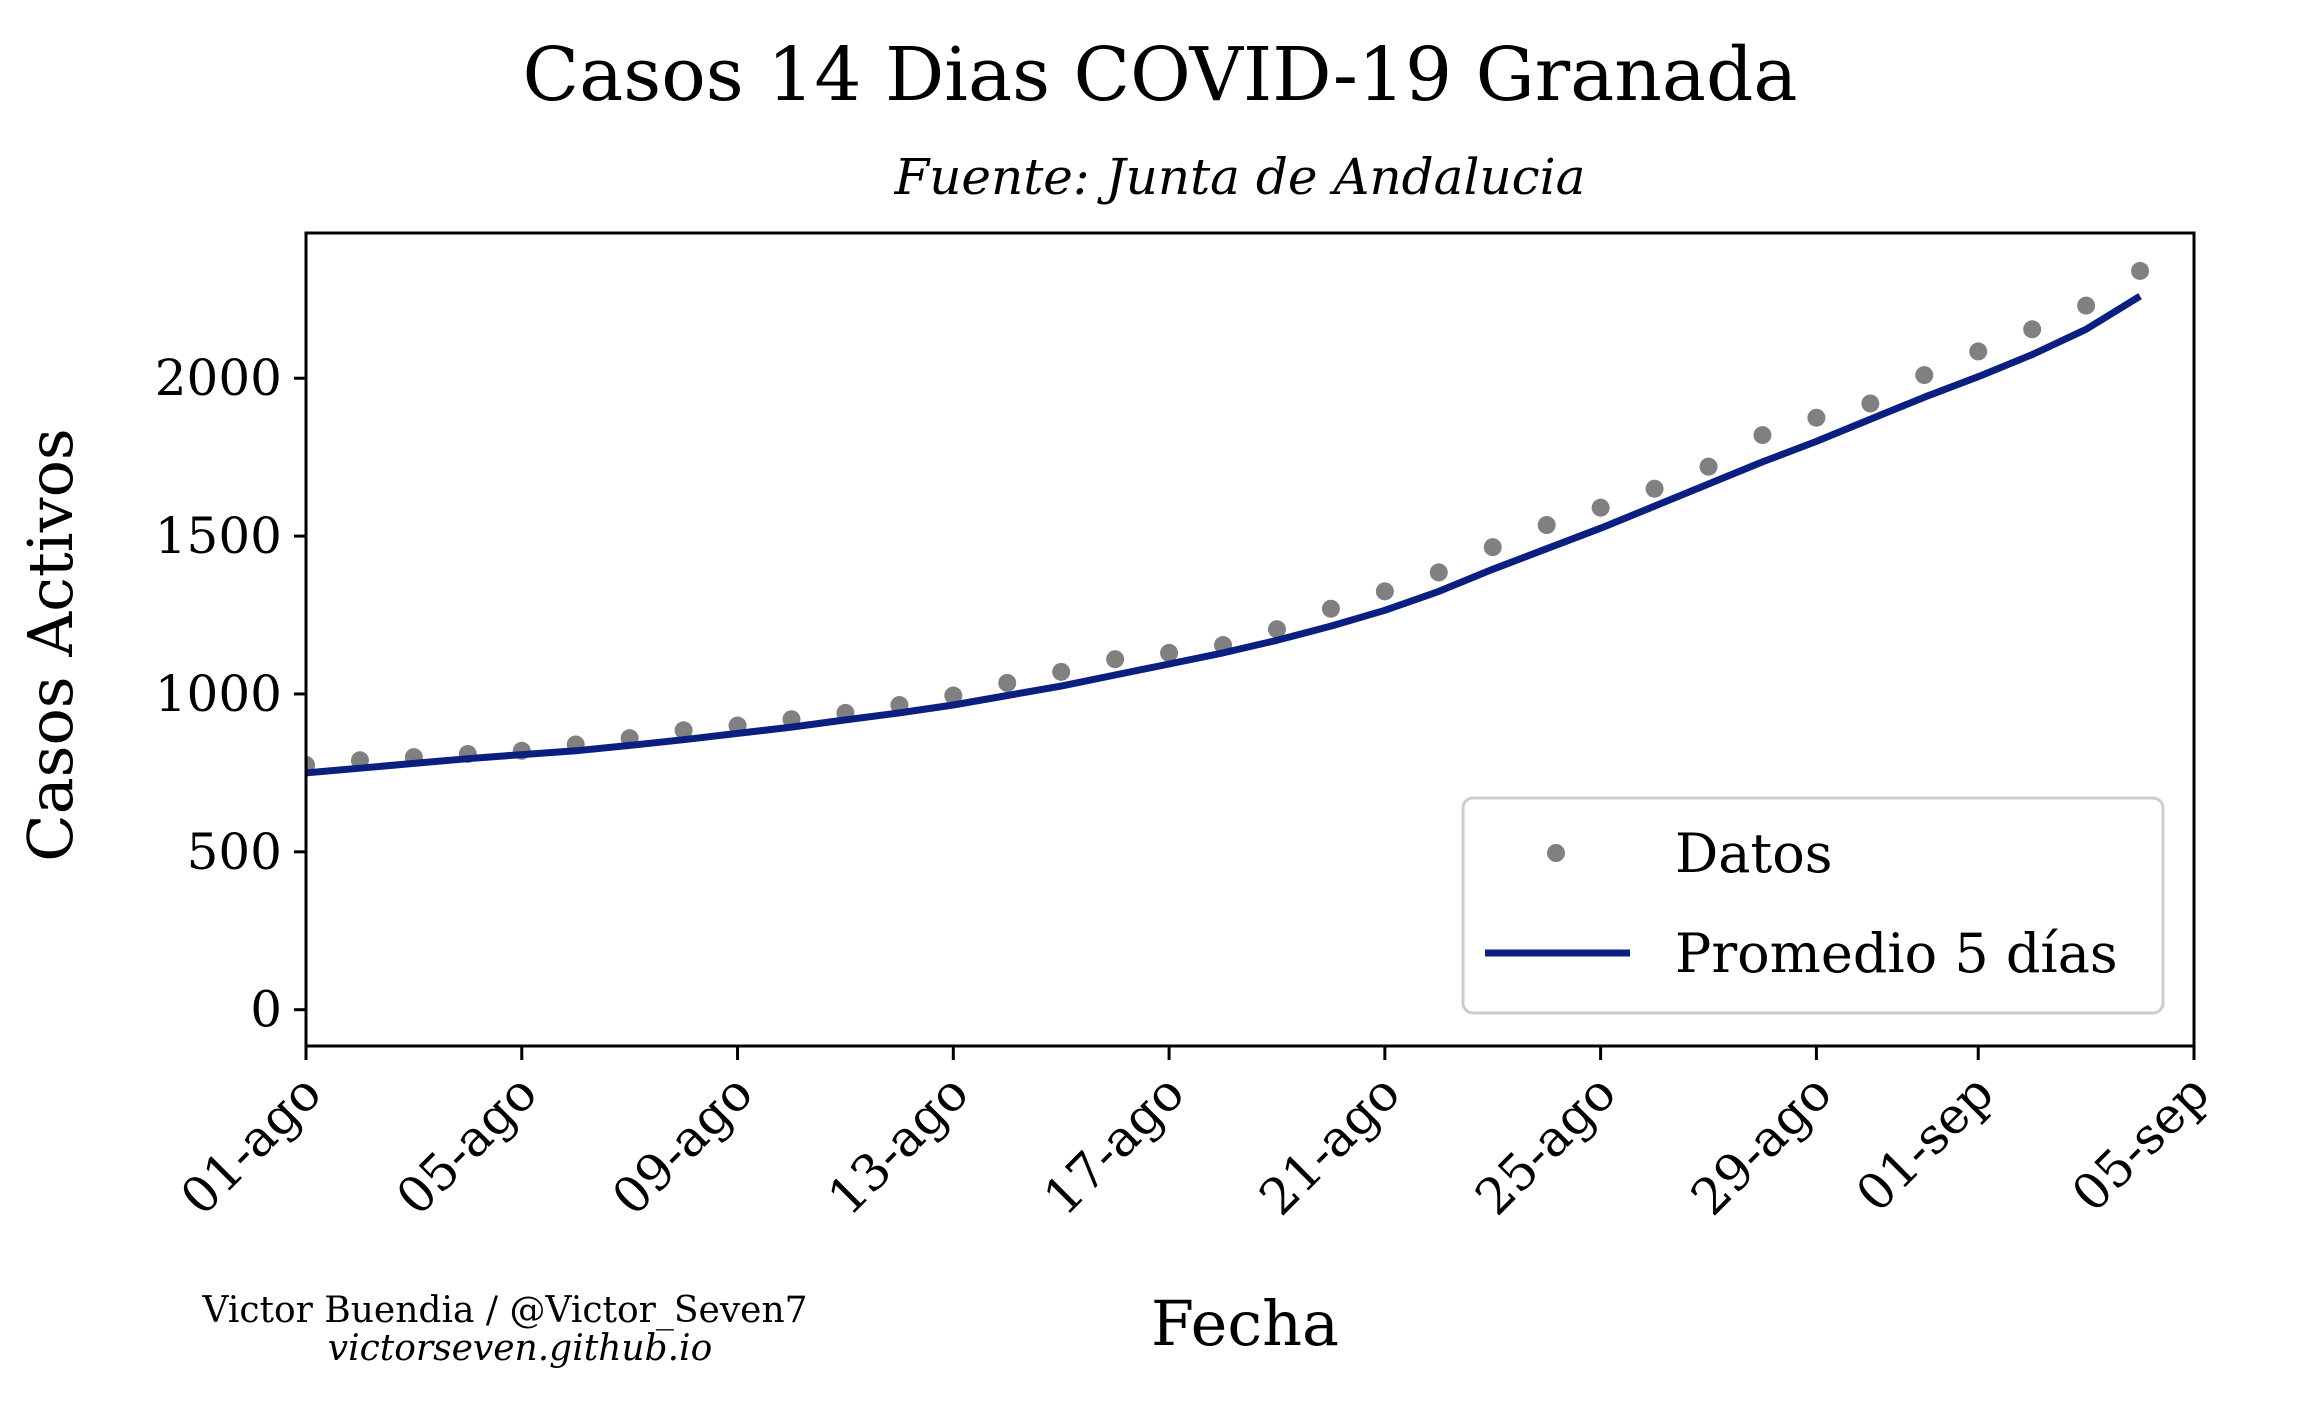  I want to click on y-tick-label: 2000, so click(218, 378).